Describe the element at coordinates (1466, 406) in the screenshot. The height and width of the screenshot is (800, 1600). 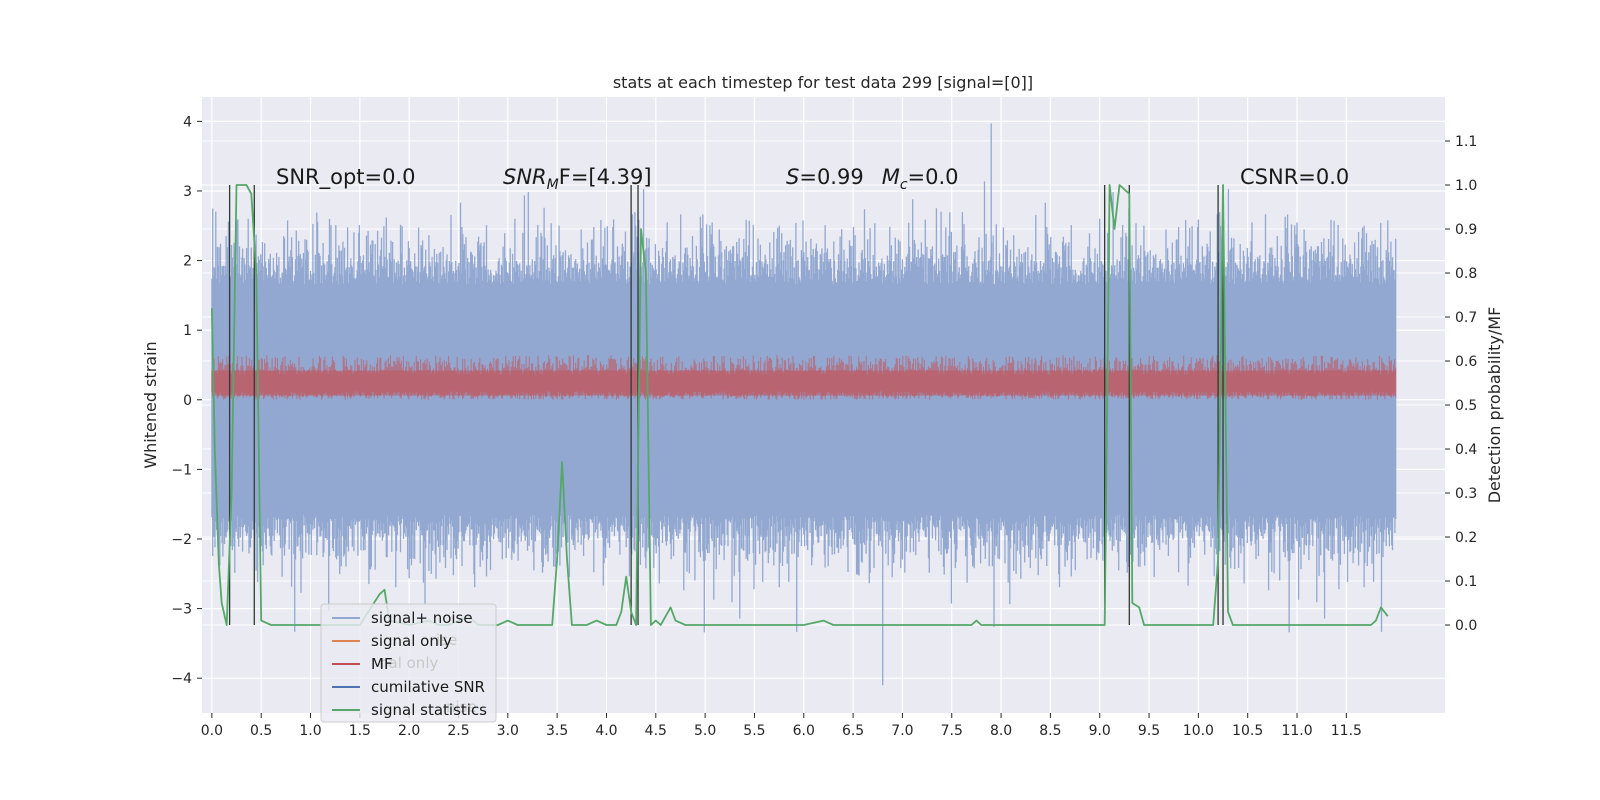
I see `y2-tick-label: 0.5` at that location.